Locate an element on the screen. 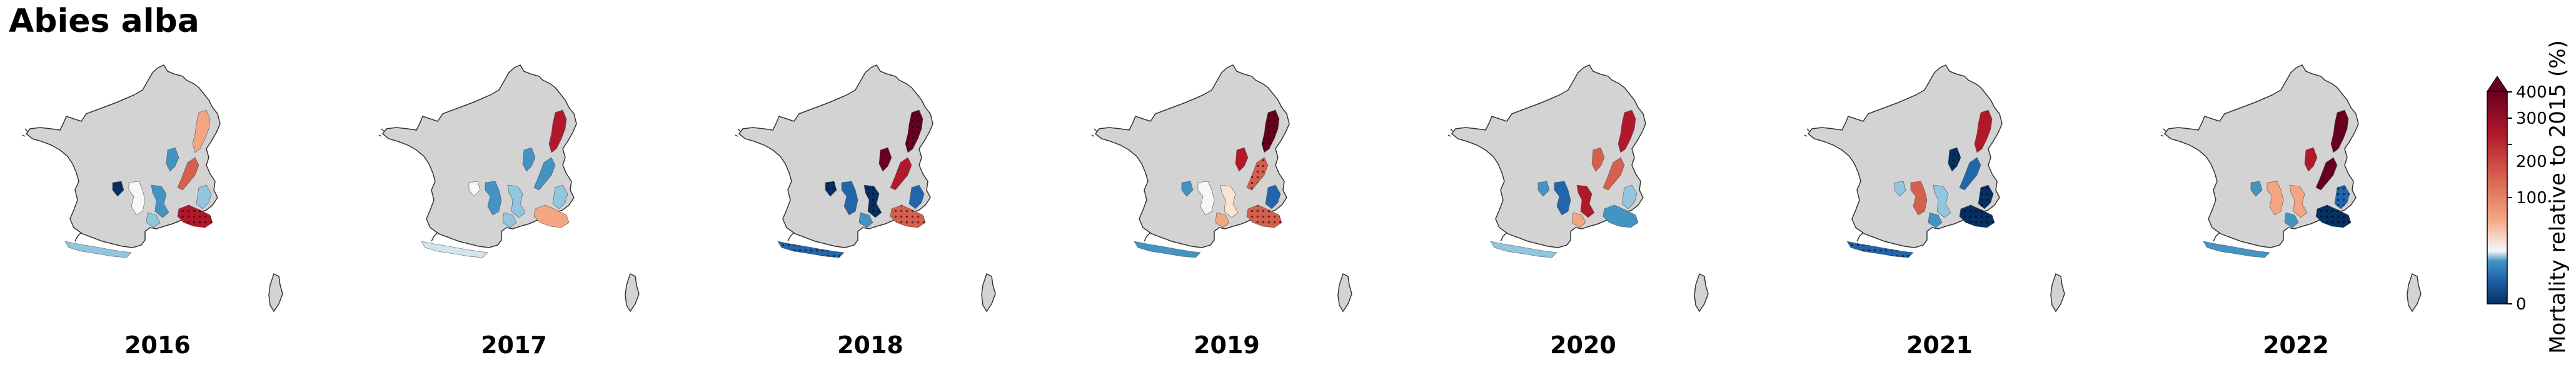  colorbar-tick-0: 0 is located at coordinates (2521, 304).